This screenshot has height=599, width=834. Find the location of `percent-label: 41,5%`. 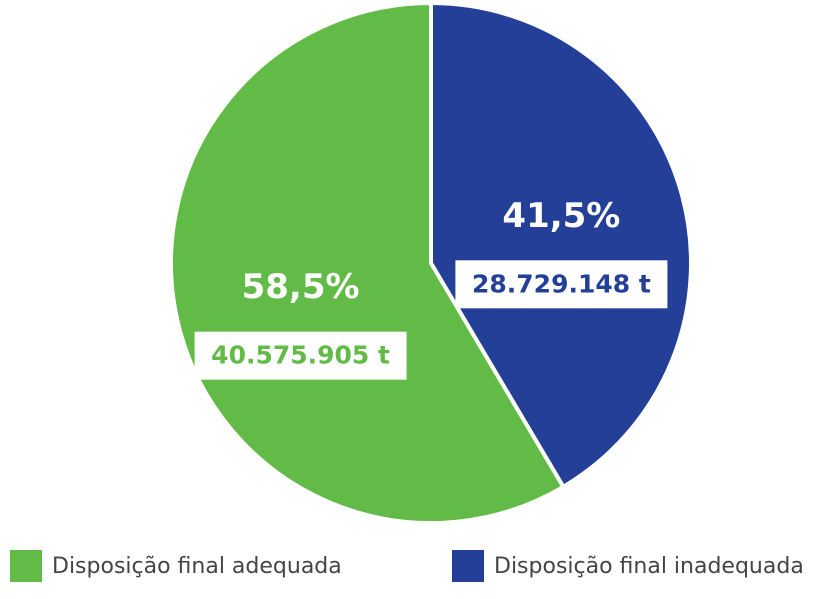

percent-label: 41,5% is located at coordinates (561, 216).